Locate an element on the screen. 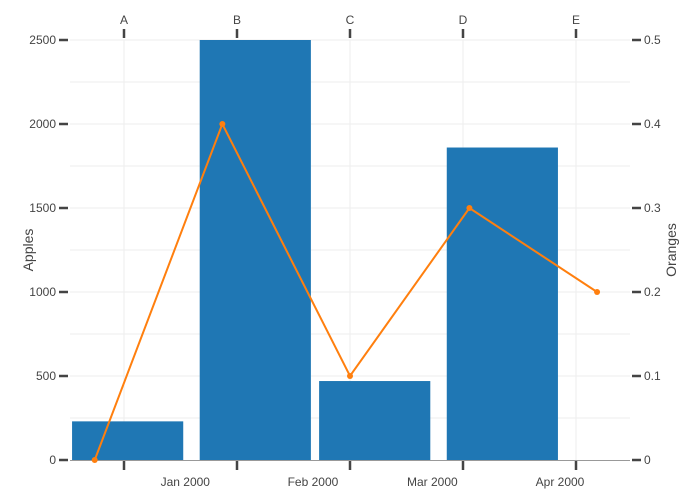 Image resolution: width=700 pixels, height=500 pixels. category-label: C is located at coordinates (350, 20).